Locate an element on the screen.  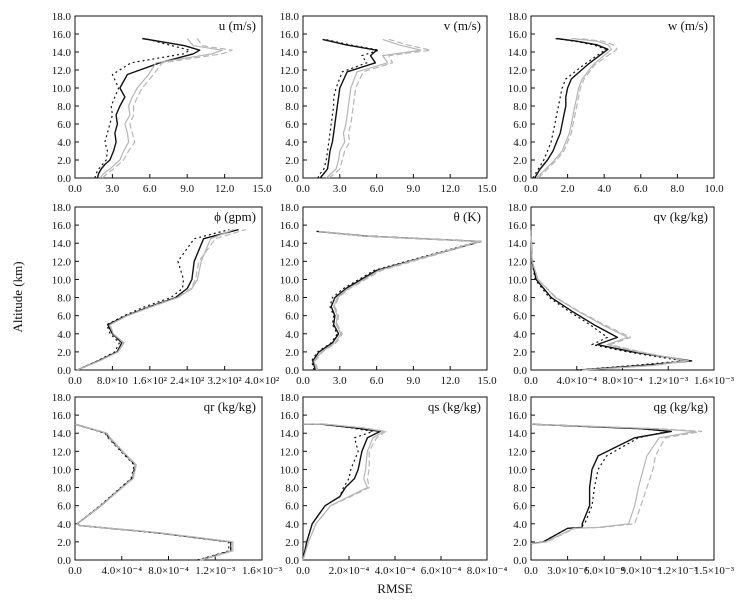
x-tick-label: 3.0 is located at coordinates (340, 189).